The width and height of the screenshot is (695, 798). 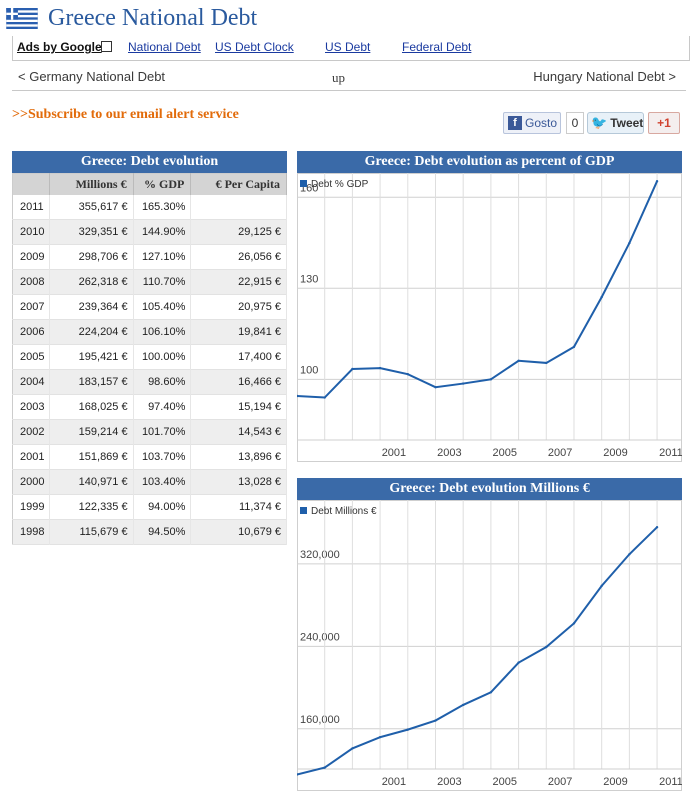 I want to click on cell-year: 2002, so click(x=31, y=432).